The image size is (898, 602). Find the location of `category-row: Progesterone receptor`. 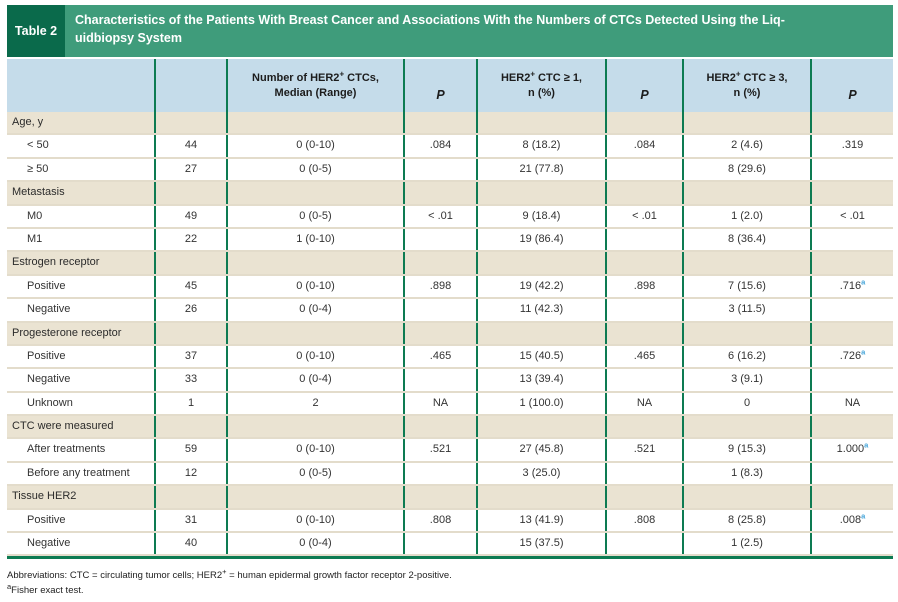

category-row: Progesterone receptor is located at coordinates (450, 334).